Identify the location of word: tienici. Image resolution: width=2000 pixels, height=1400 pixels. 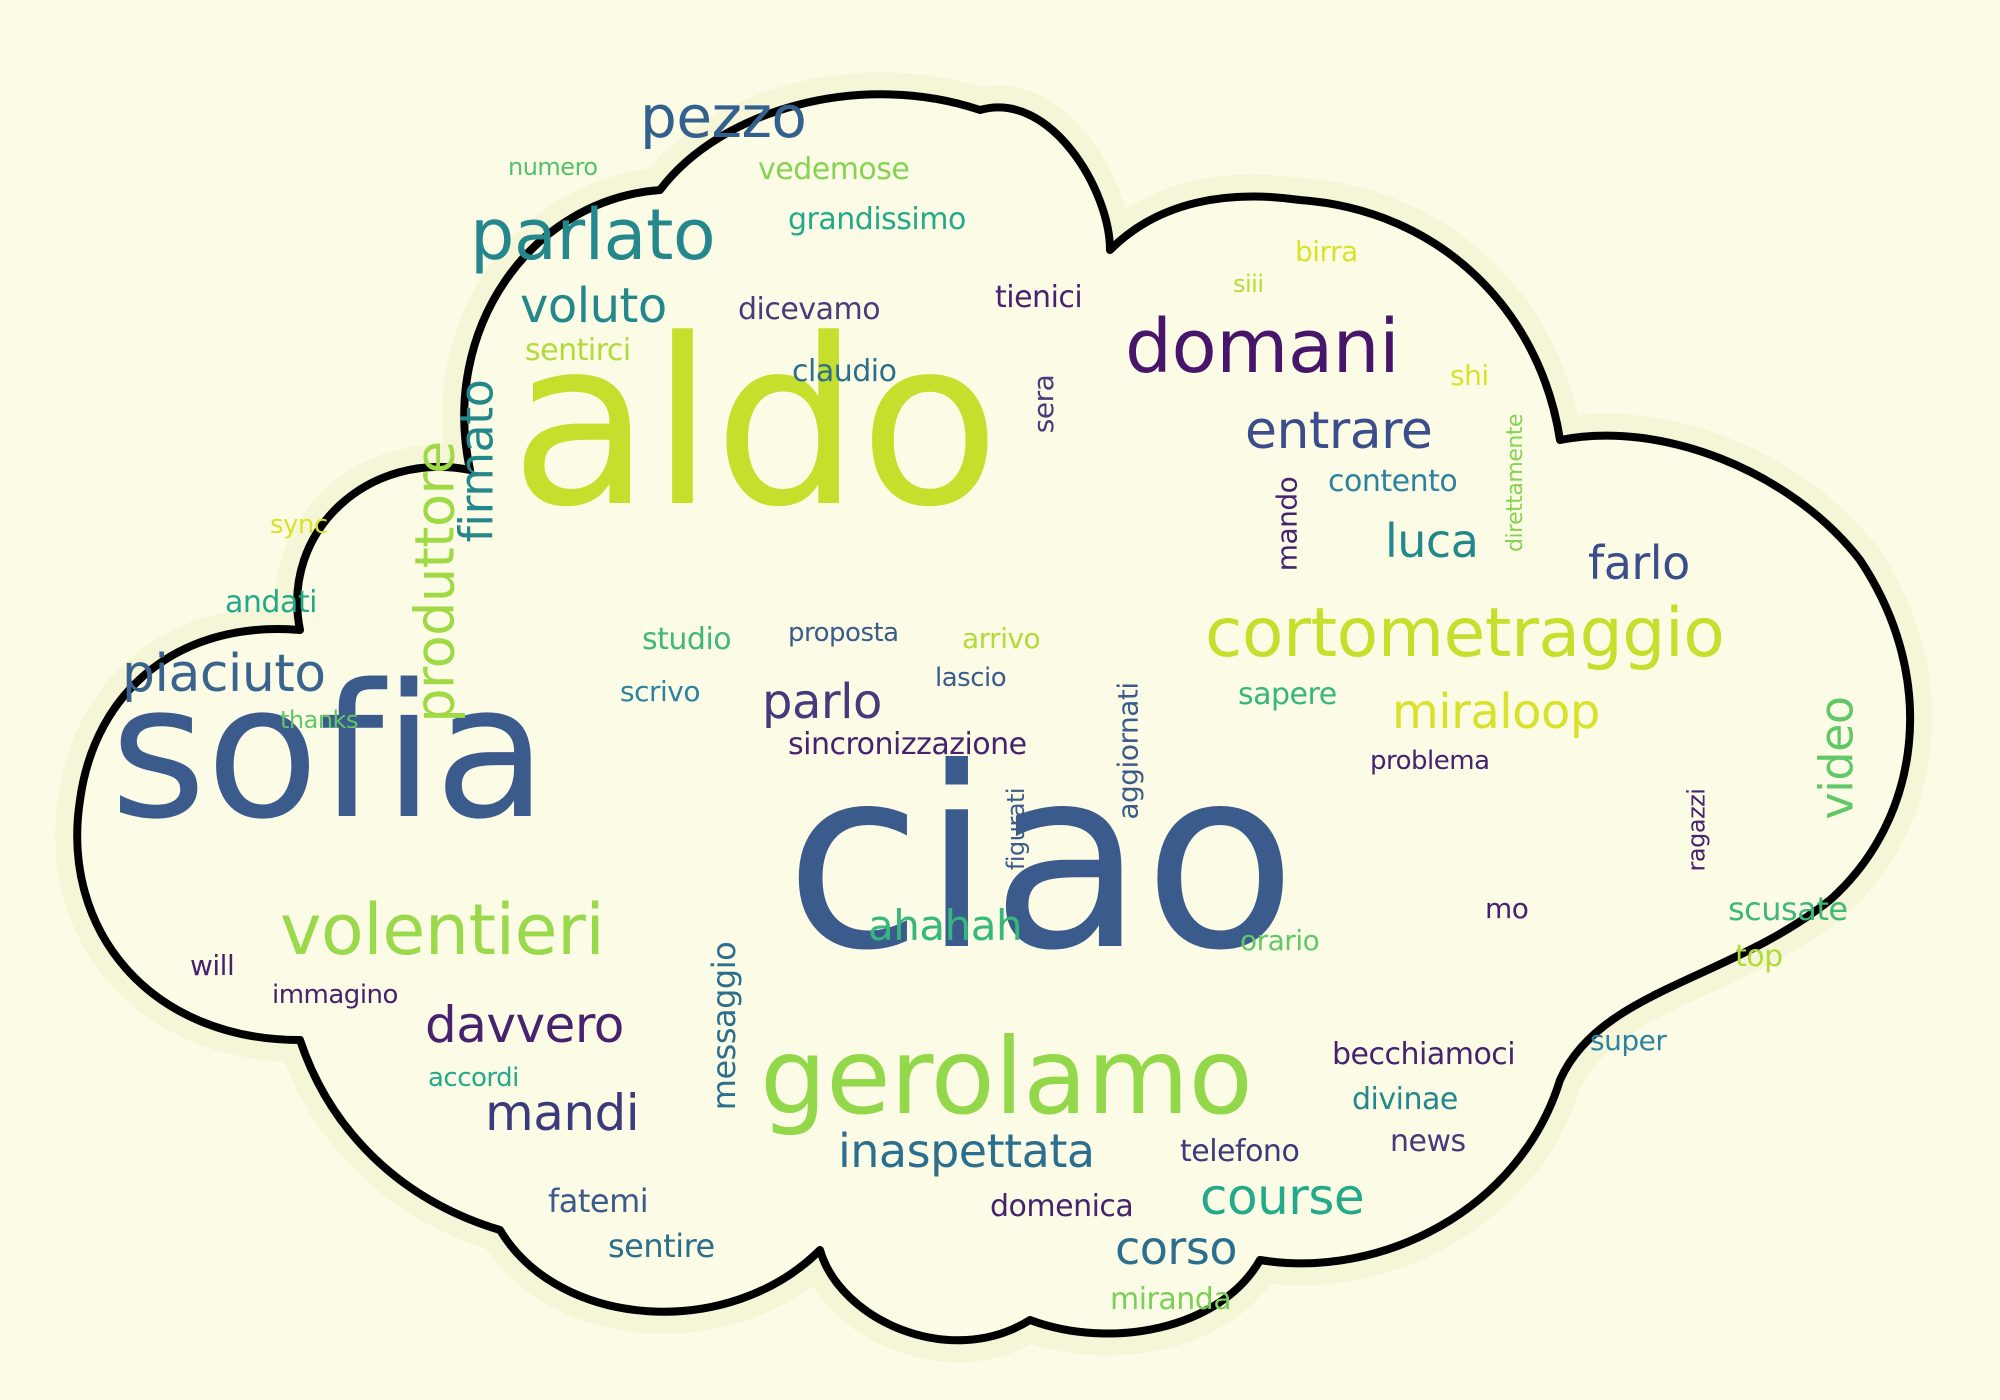
(1039, 297).